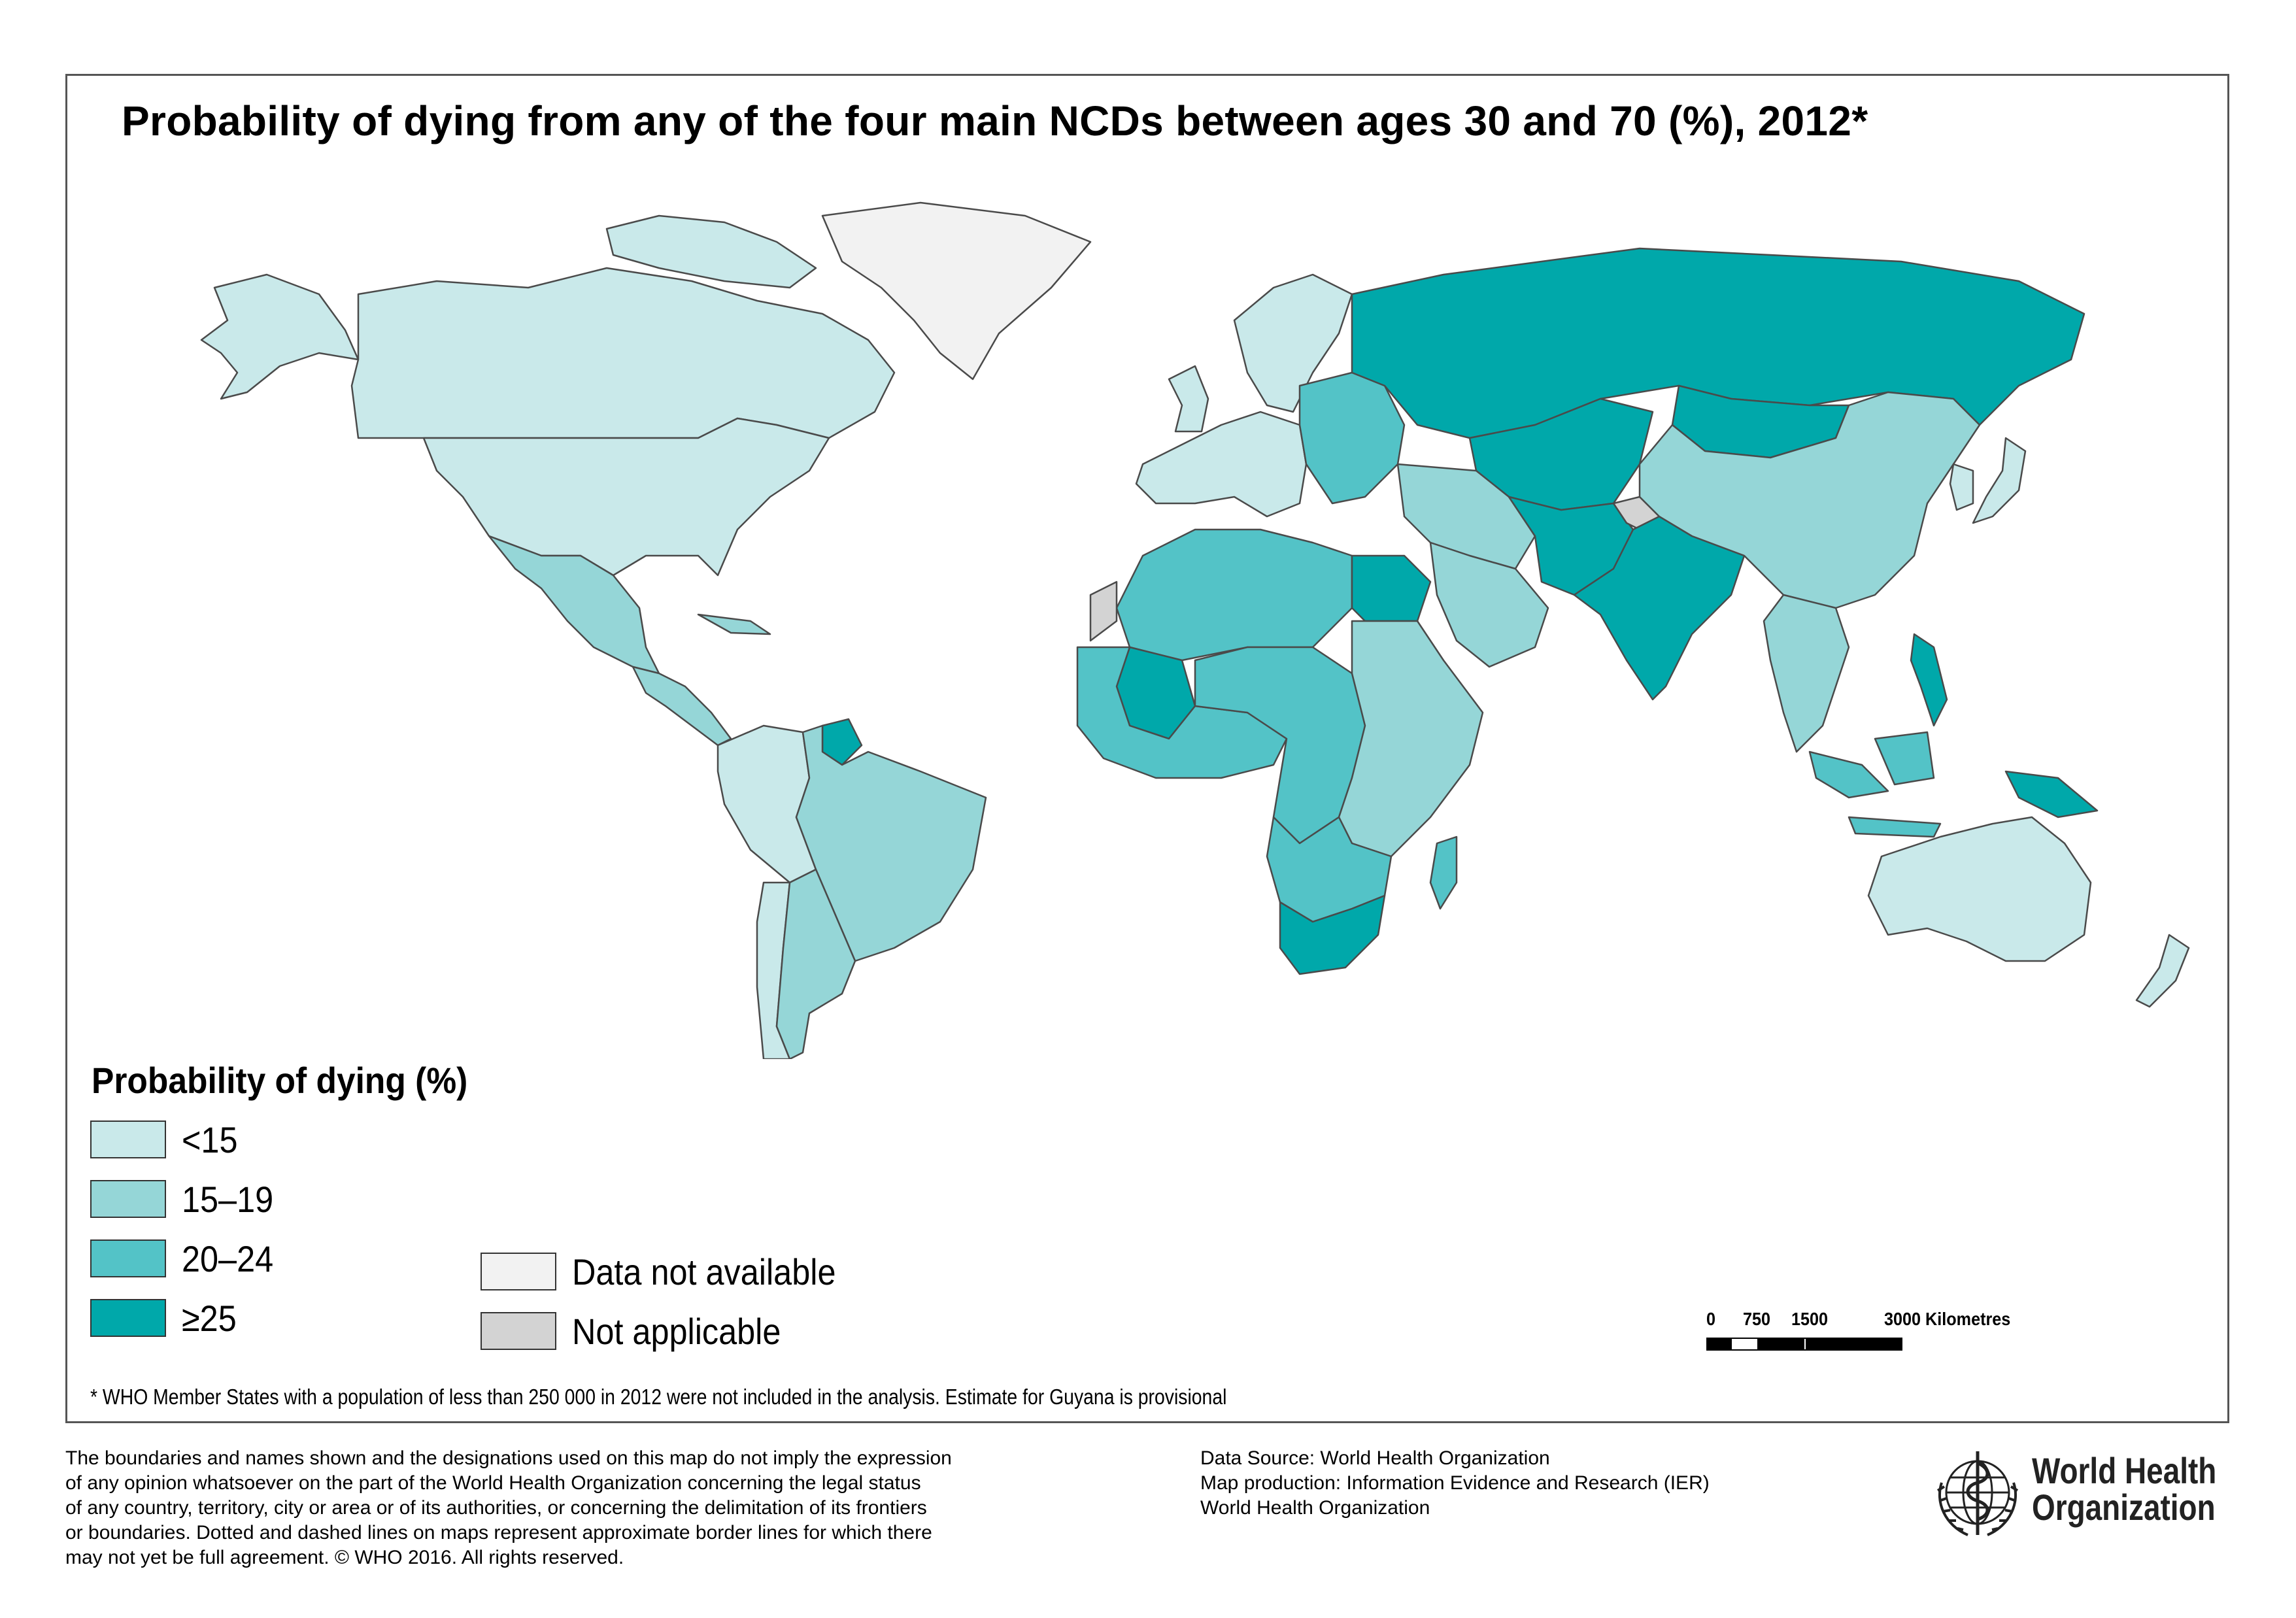 This screenshot has width=2296, height=1618. I want to click on who-wordmark: World Health Organization, so click(2124, 1489).